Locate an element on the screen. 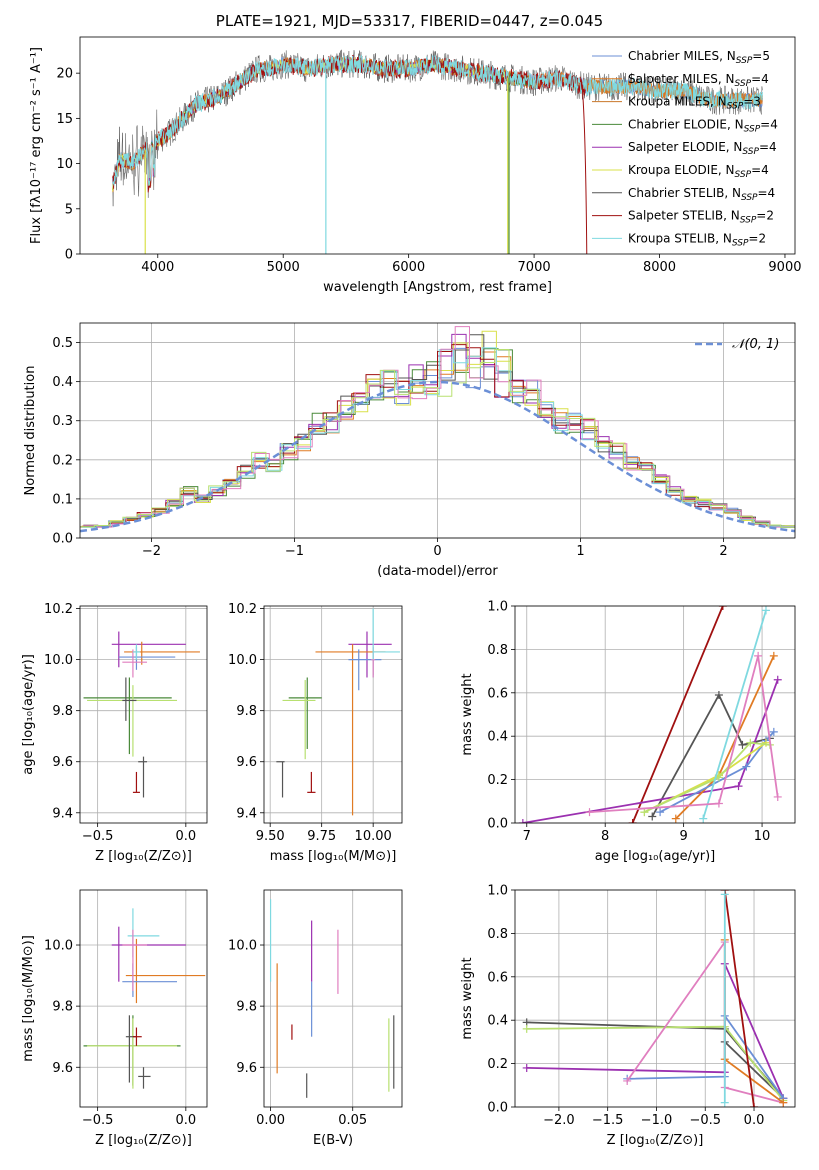 This screenshot has height=1170, width=819. y-tick-label: 0.0 is located at coordinates (497, 824).